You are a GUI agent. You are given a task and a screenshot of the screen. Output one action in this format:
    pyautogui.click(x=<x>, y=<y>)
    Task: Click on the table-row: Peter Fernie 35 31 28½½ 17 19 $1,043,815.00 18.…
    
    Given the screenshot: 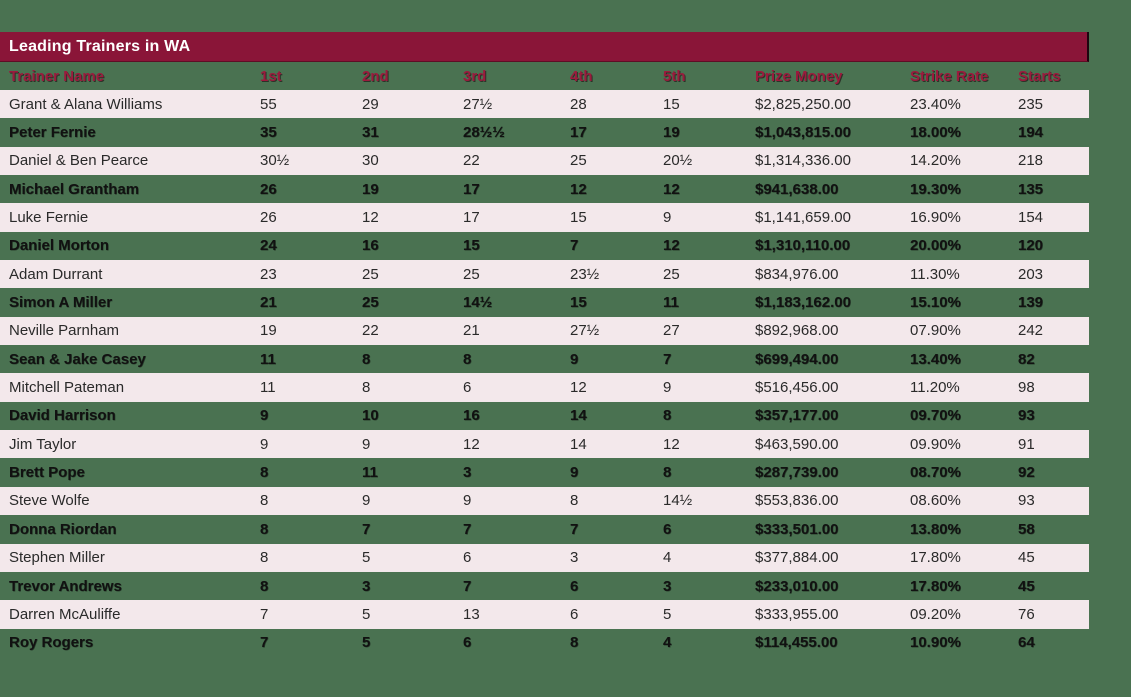 What is the action you would take?
    pyautogui.click(x=544, y=132)
    